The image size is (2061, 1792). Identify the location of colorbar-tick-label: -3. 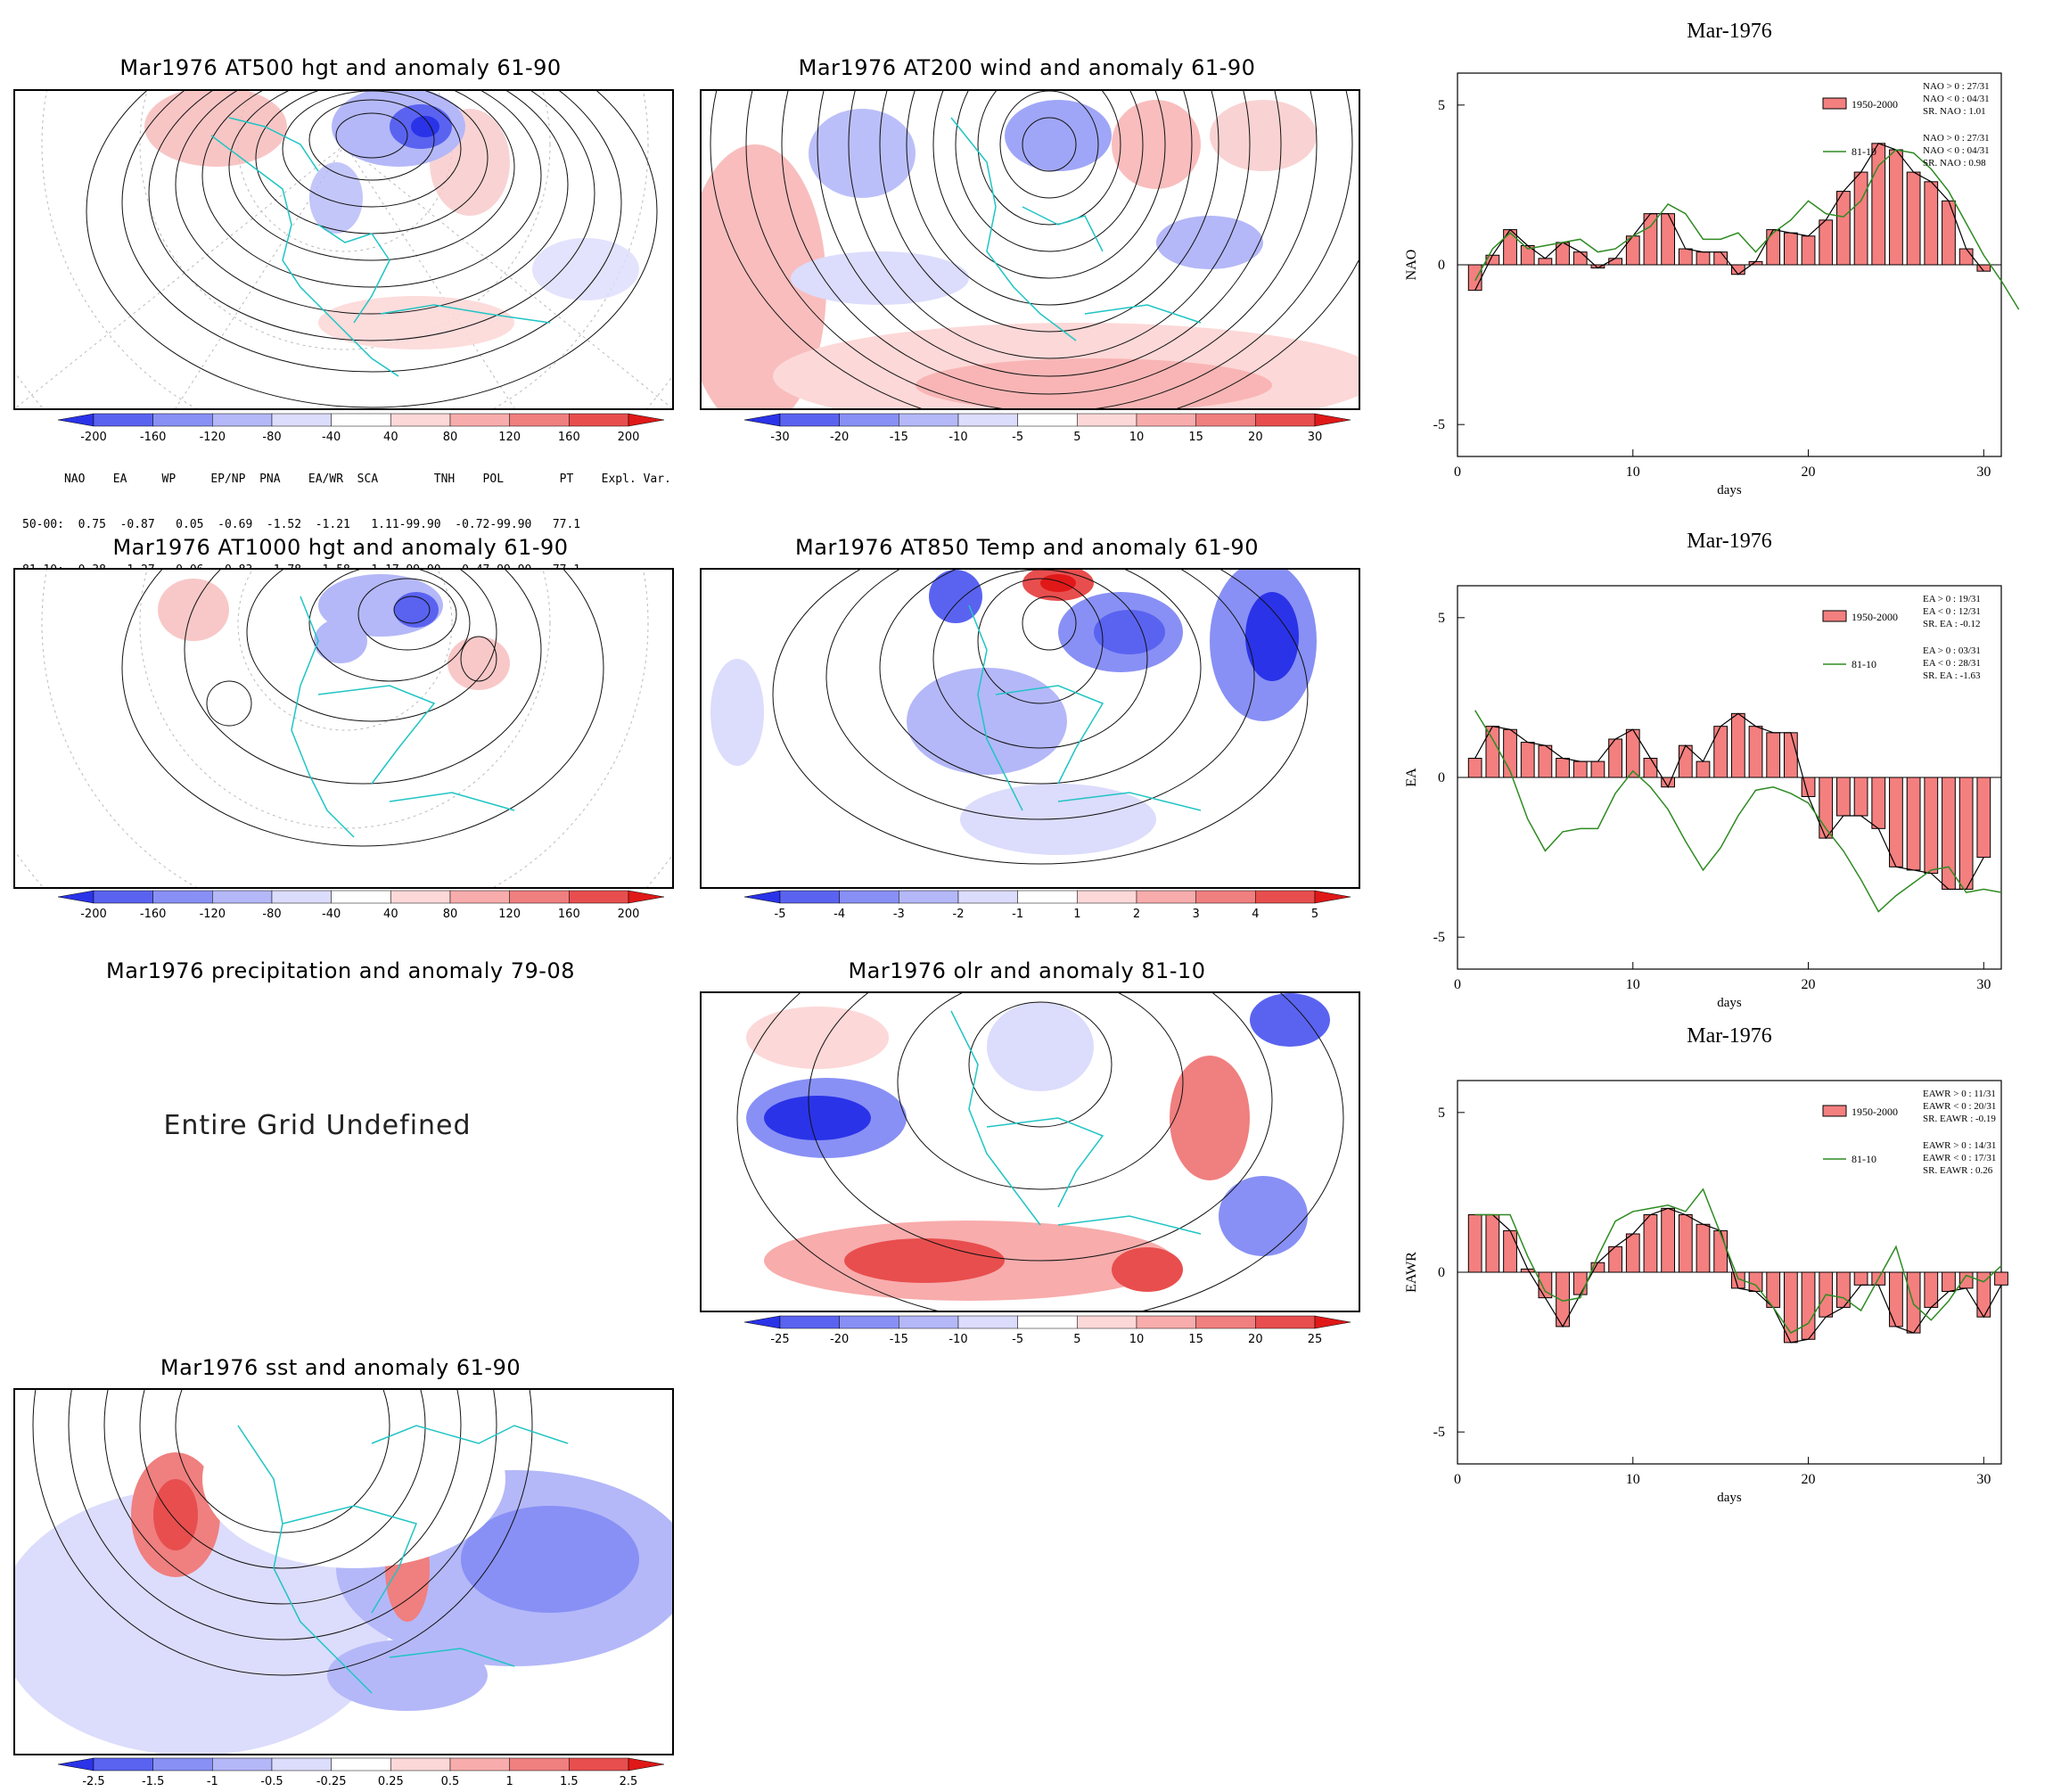
(899, 915).